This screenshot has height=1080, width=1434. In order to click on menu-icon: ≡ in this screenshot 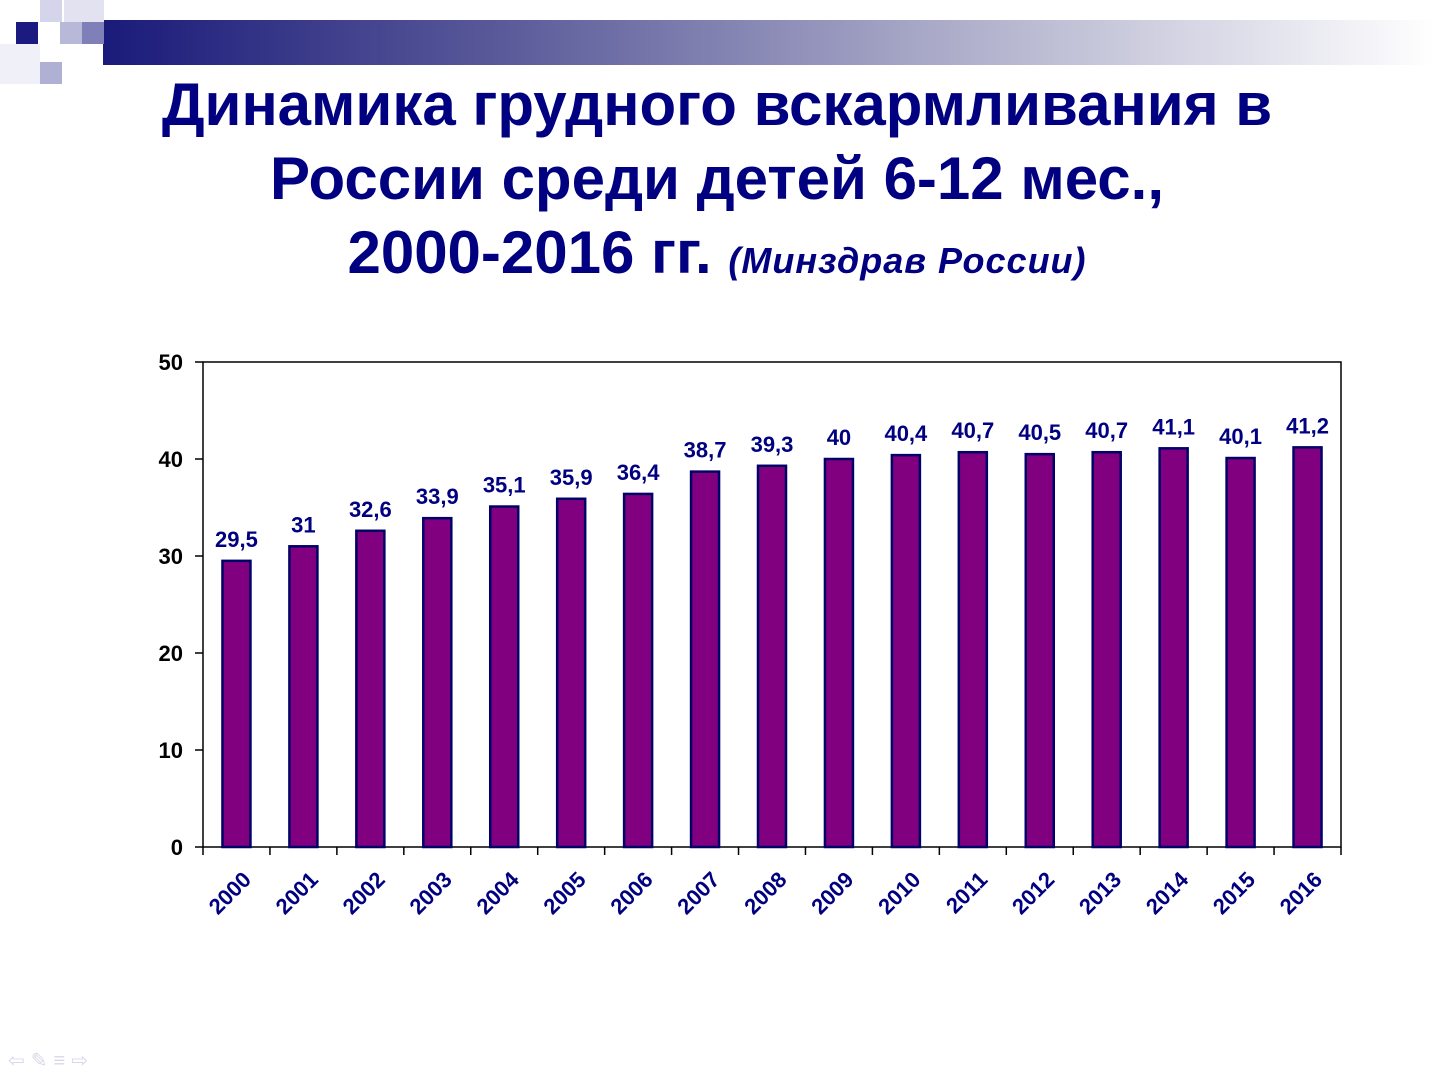, I will do `click(62, 1061)`.